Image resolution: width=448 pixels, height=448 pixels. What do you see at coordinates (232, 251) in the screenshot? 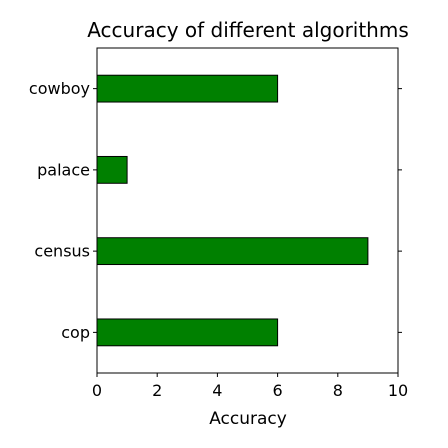
I see `bar-census` at bounding box center [232, 251].